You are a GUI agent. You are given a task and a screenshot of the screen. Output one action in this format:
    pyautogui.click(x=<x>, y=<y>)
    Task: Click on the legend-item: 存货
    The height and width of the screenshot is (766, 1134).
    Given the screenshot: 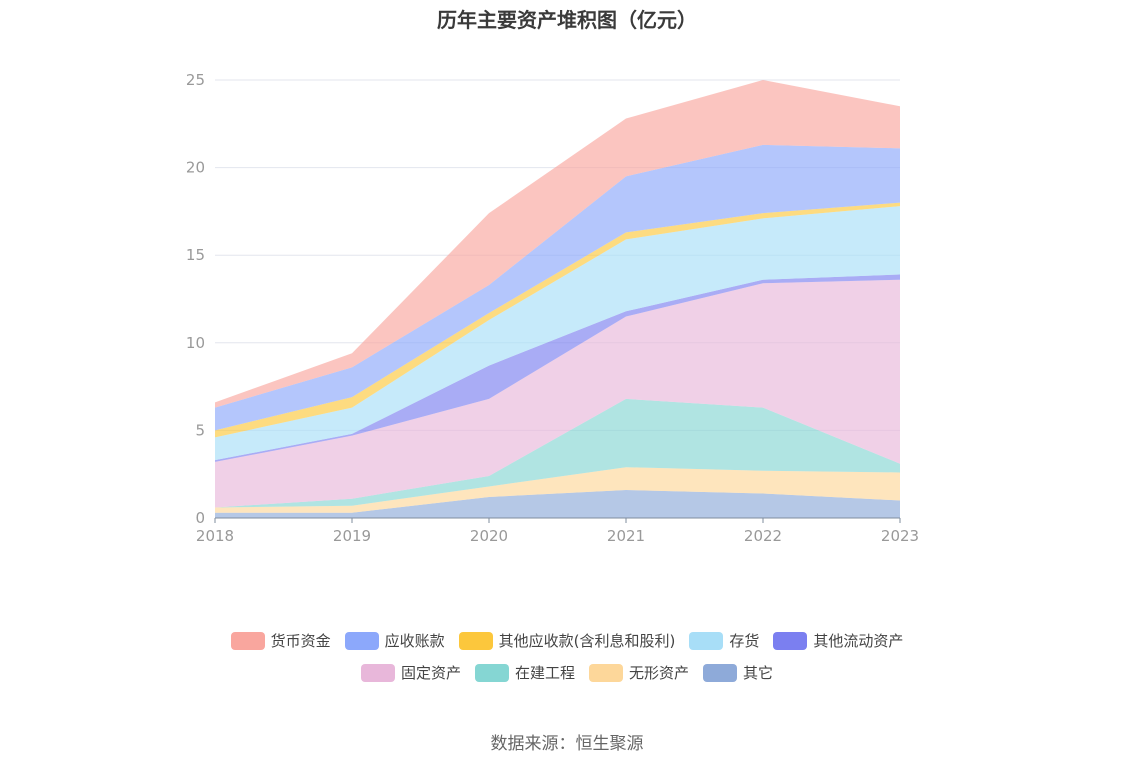 What is the action you would take?
    pyautogui.click(x=724, y=640)
    